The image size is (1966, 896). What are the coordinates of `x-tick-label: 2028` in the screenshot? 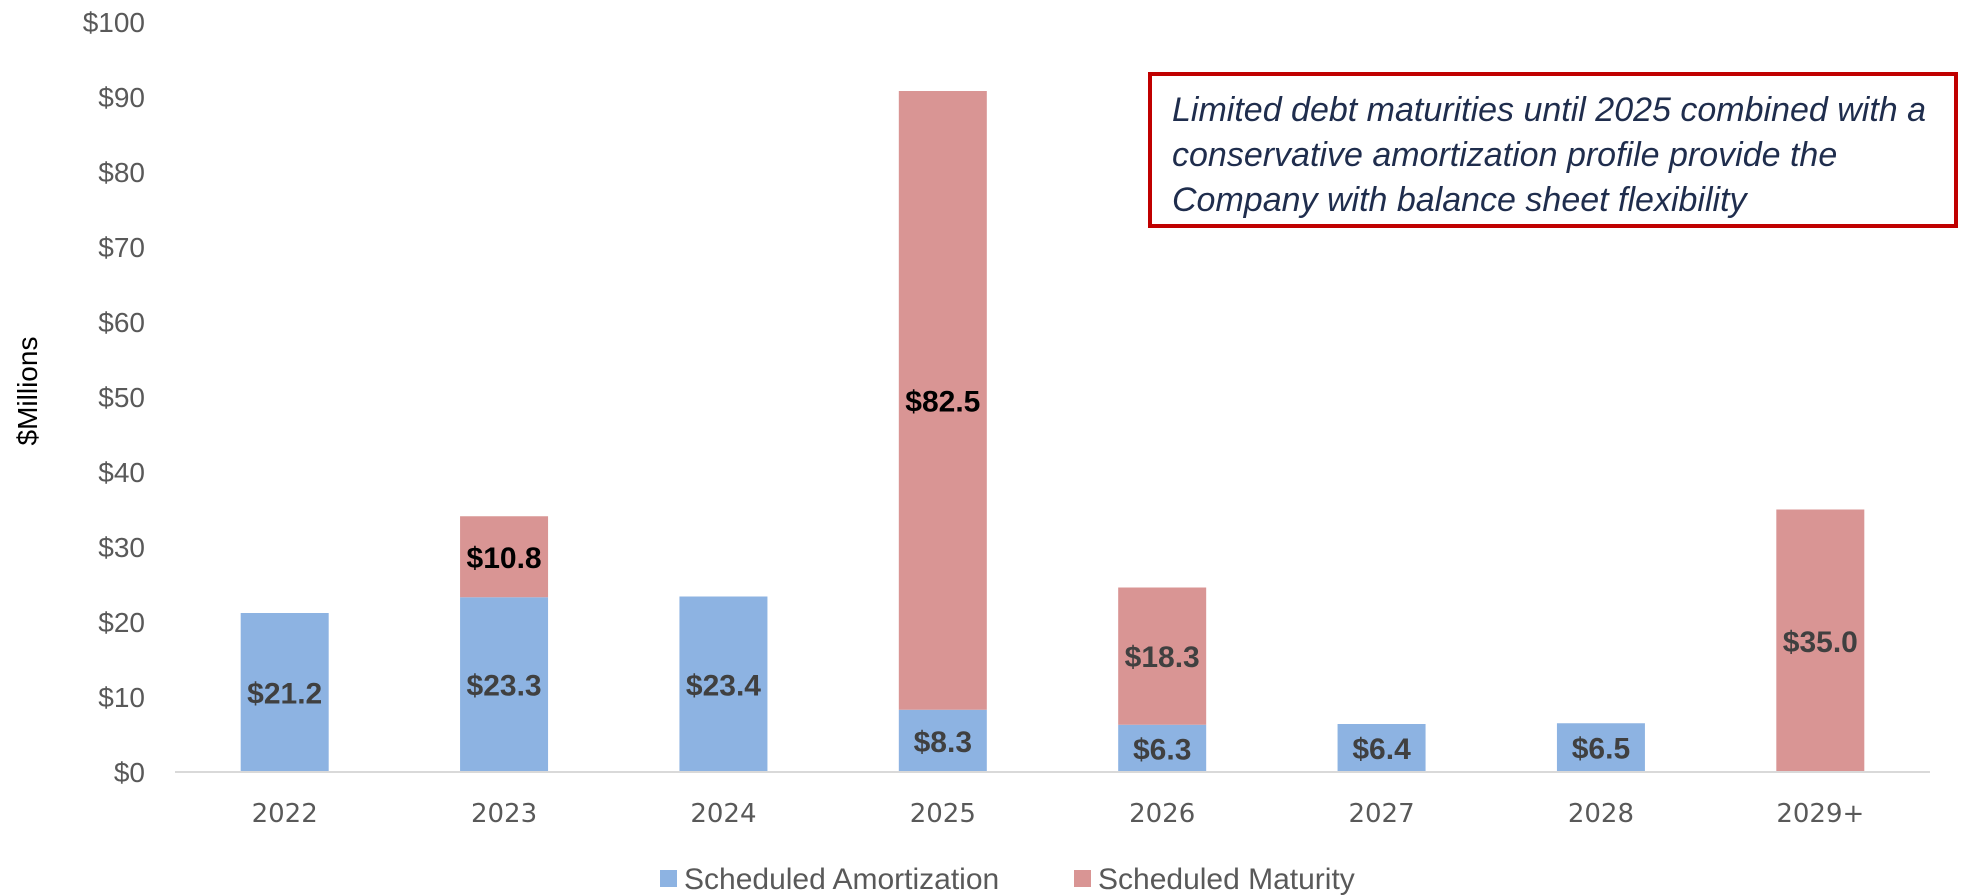 It's located at (1601, 814).